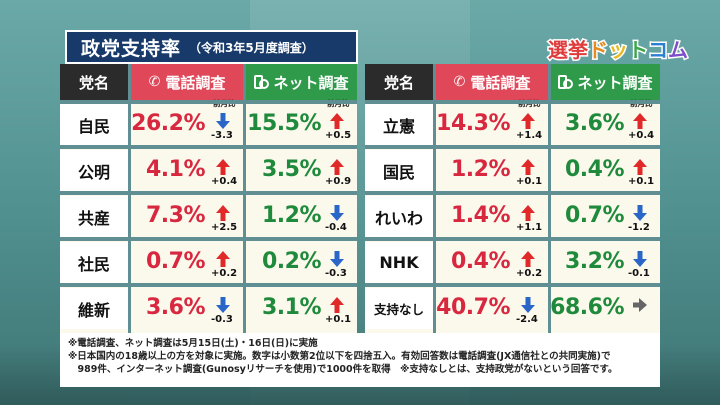  I want to click on net-value: 3.5%, so click(291, 169).